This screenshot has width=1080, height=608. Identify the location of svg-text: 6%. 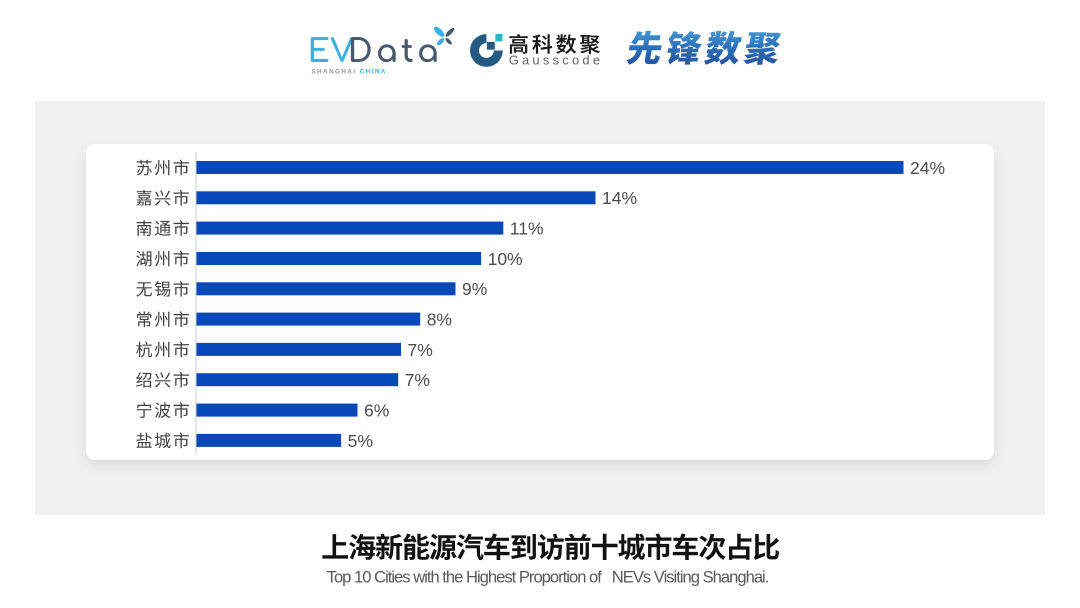
(376, 411).